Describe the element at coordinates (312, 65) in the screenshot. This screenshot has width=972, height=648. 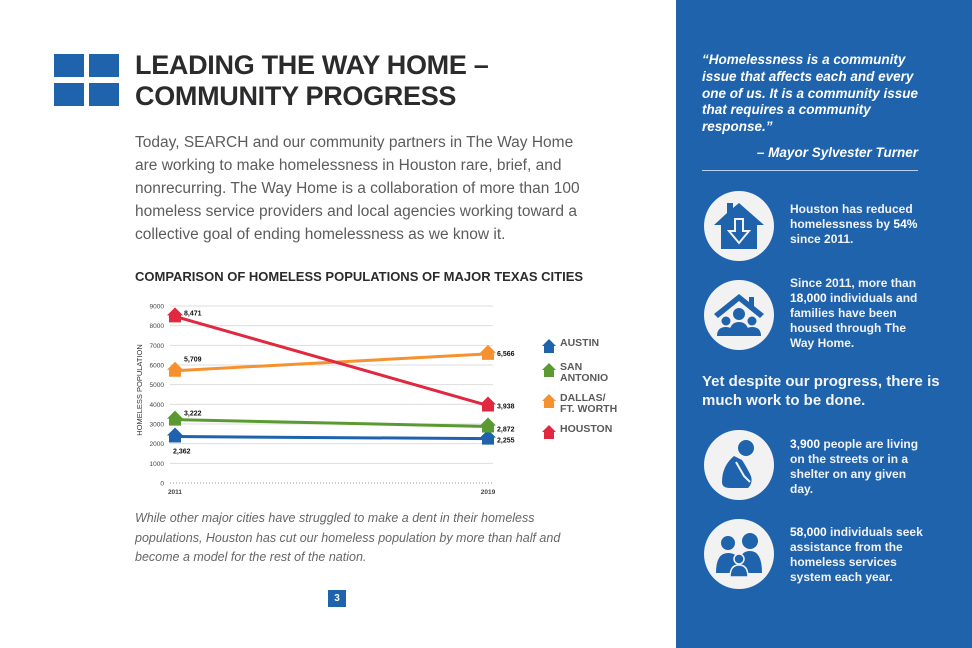
I see `title-line-1: LEADING THE WAY HOME –` at that location.